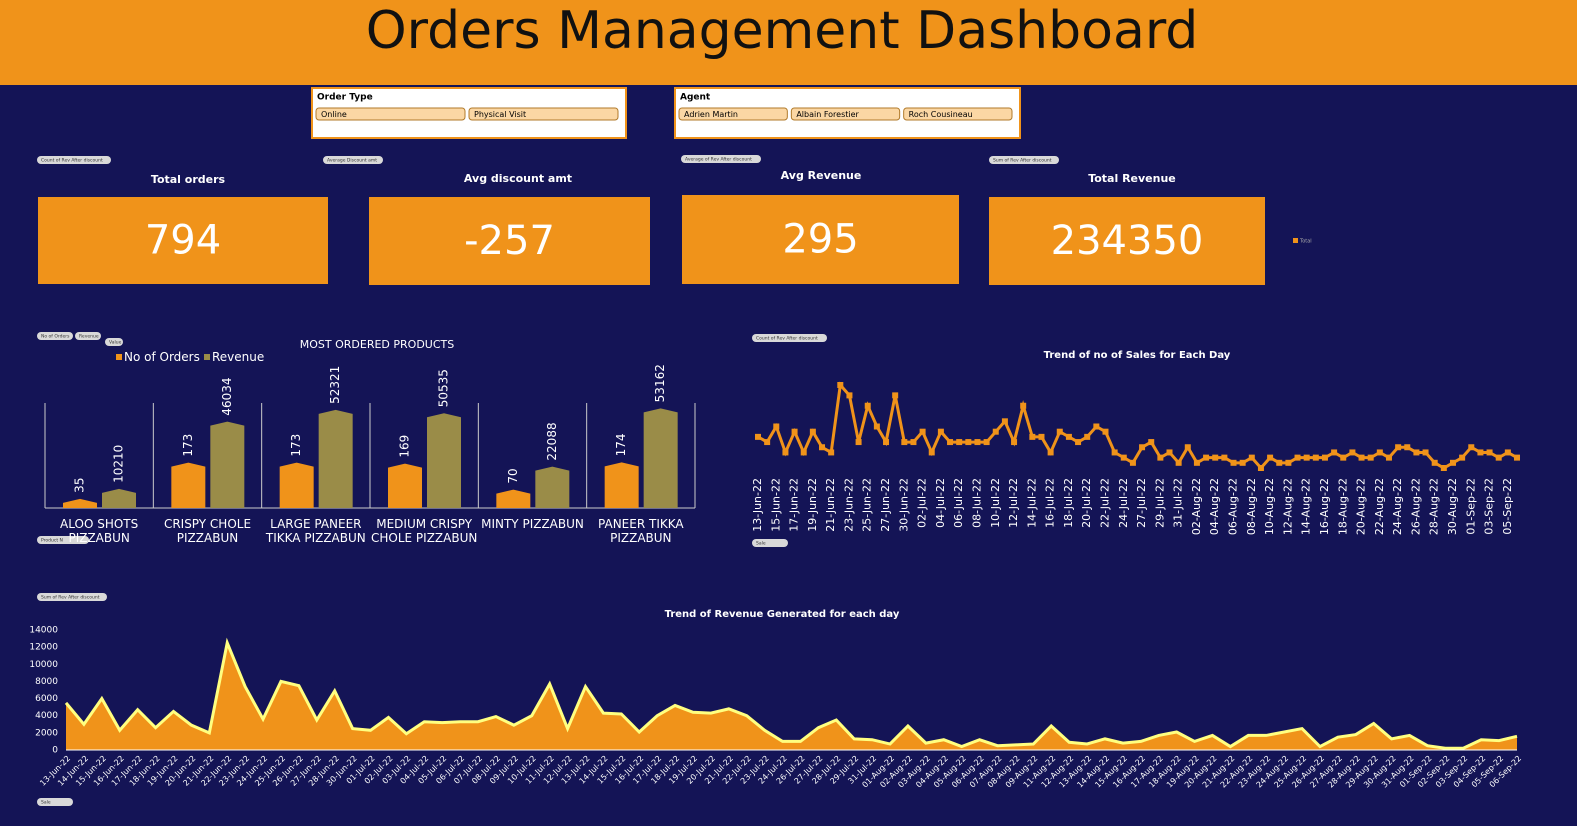  What do you see at coordinates (188, 445) in the screenshot?
I see `data-label: 173` at bounding box center [188, 445].